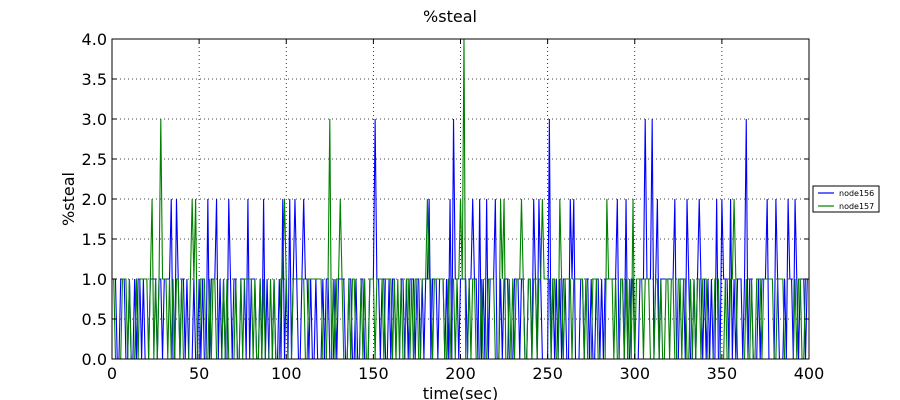 This screenshot has width=900, height=400. What do you see at coordinates (450, 16) in the screenshot?
I see `chart-title: %steal` at bounding box center [450, 16].